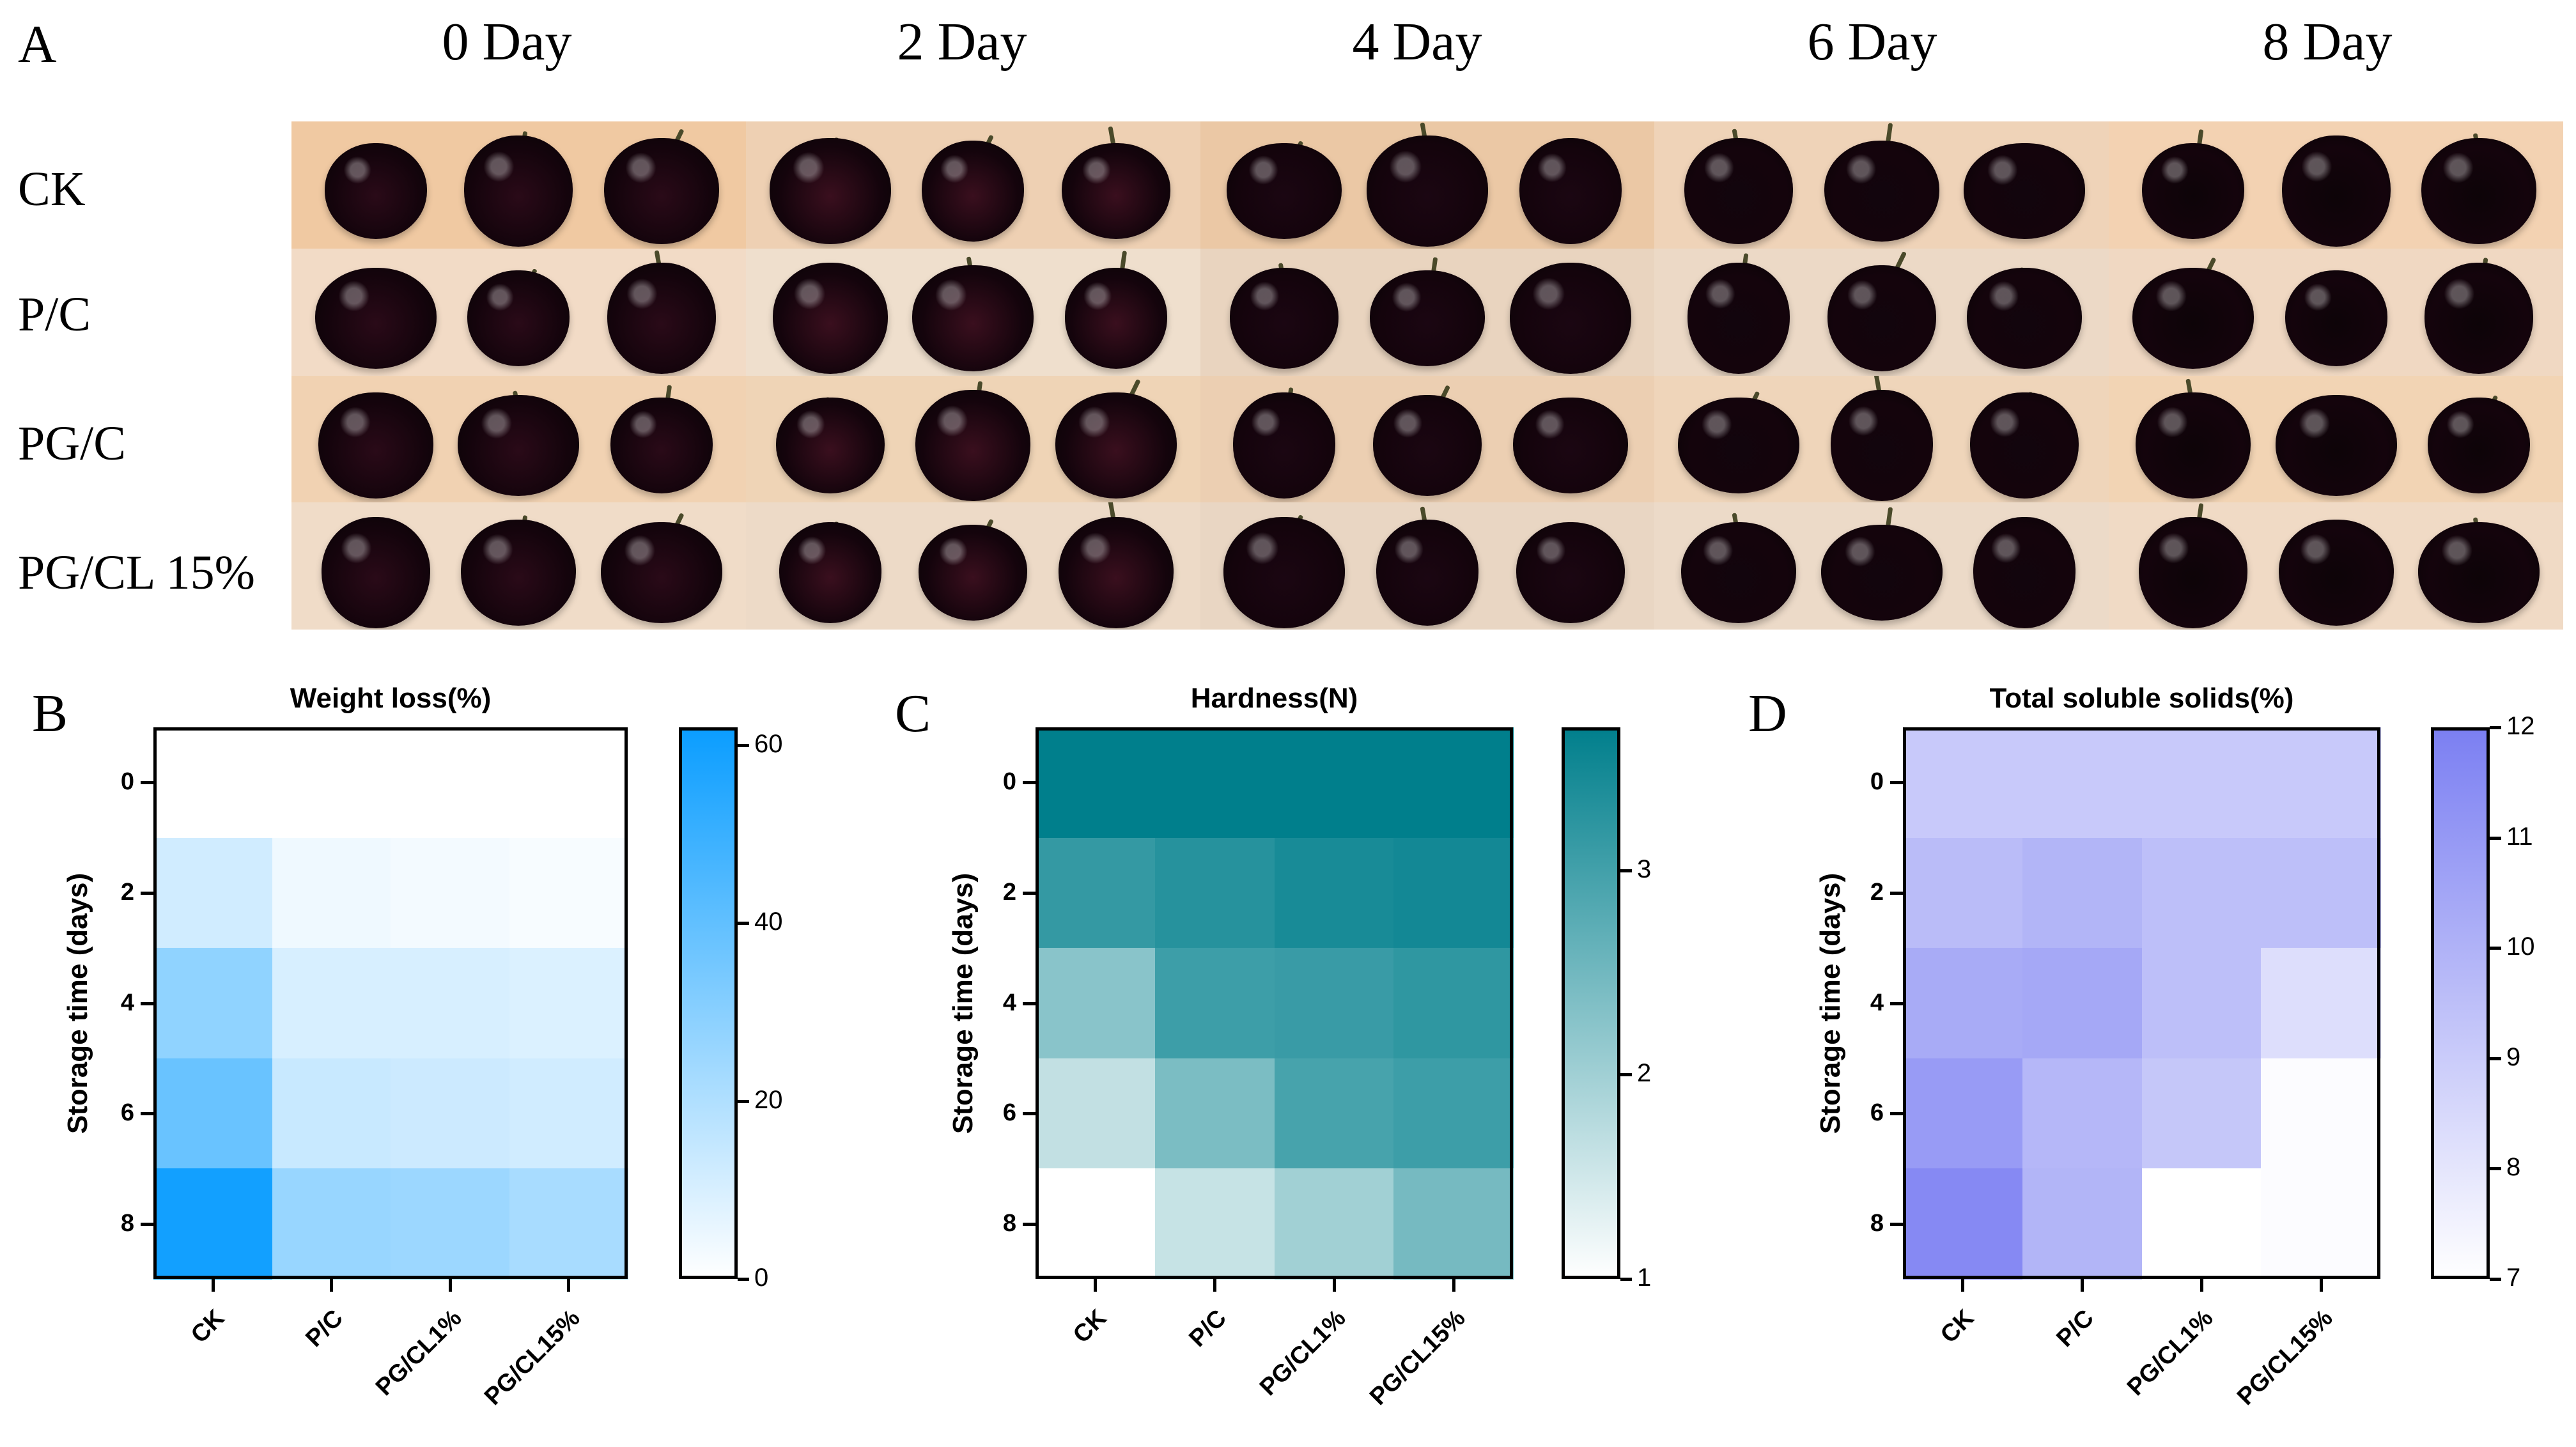  Describe the element at coordinates (72, 443) in the screenshot. I see `row-label-pgc: PG/C` at that location.